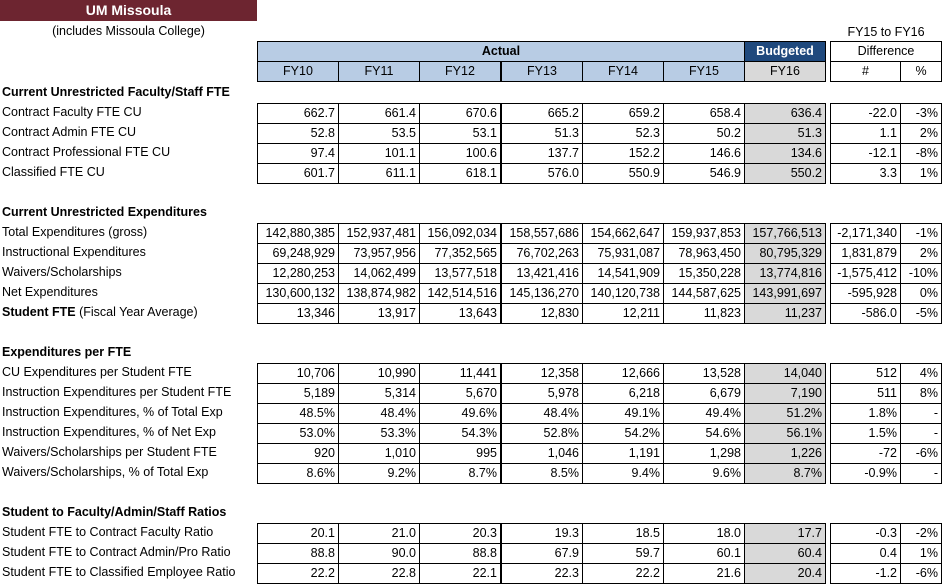 This screenshot has height=588, width=948. I want to click on value-cell: 156,092,034, so click(460, 233).